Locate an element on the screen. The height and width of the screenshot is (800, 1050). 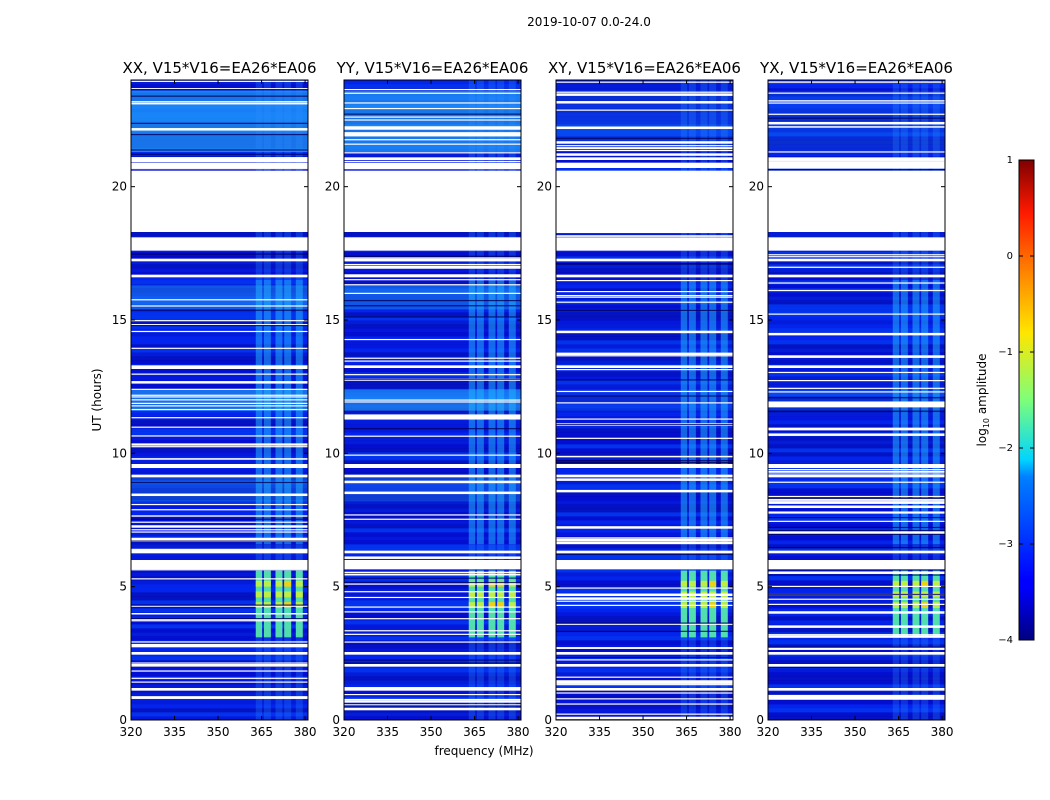
y-tick-label: 10 is located at coordinates (332, 453).